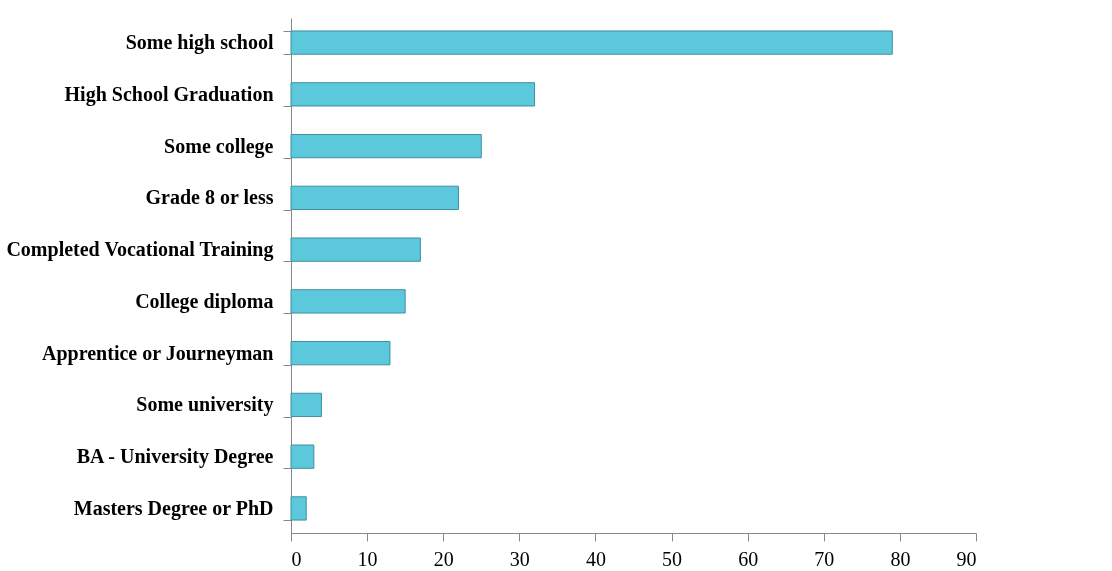 The image size is (1112, 571). What do you see at coordinates (443, 558) in the screenshot?
I see `x-tick-label: 20` at bounding box center [443, 558].